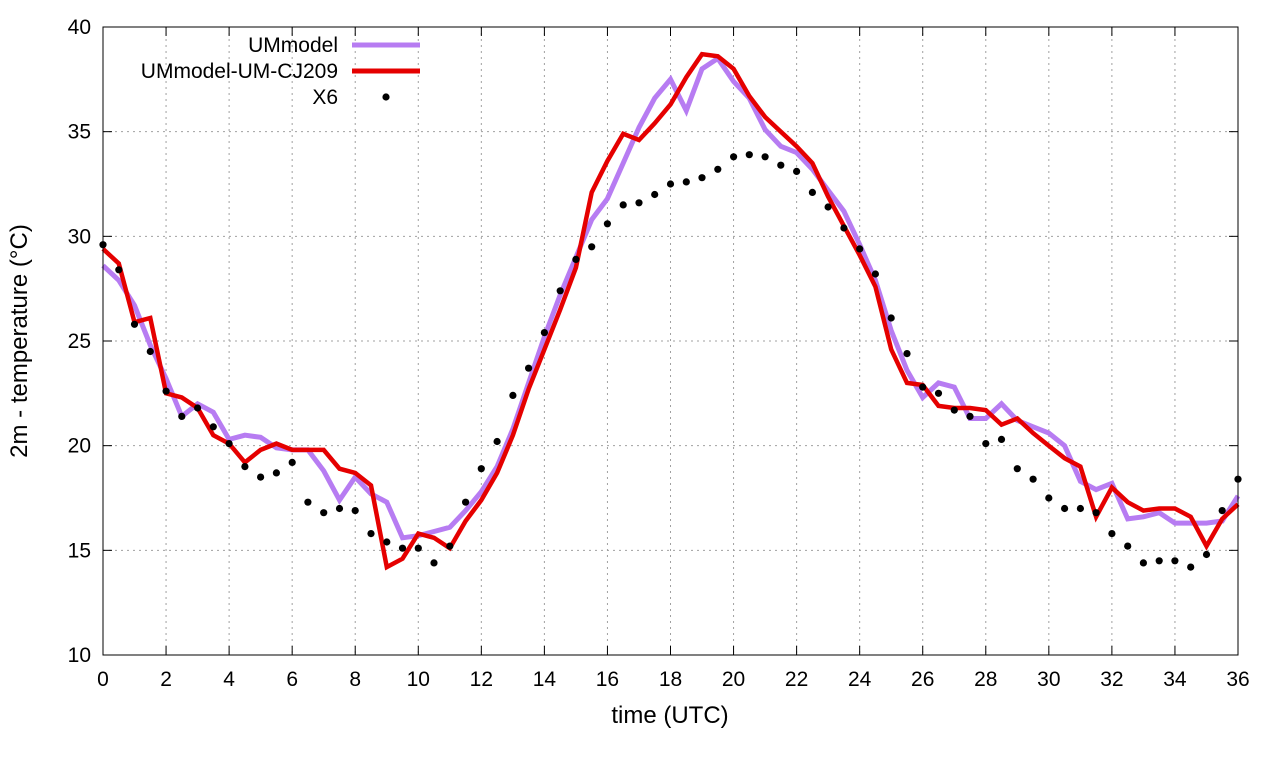 Image resolution: width=1280 pixels, height=760 pixels. I want to click on y-tick-label: 25, so click(79, 341).